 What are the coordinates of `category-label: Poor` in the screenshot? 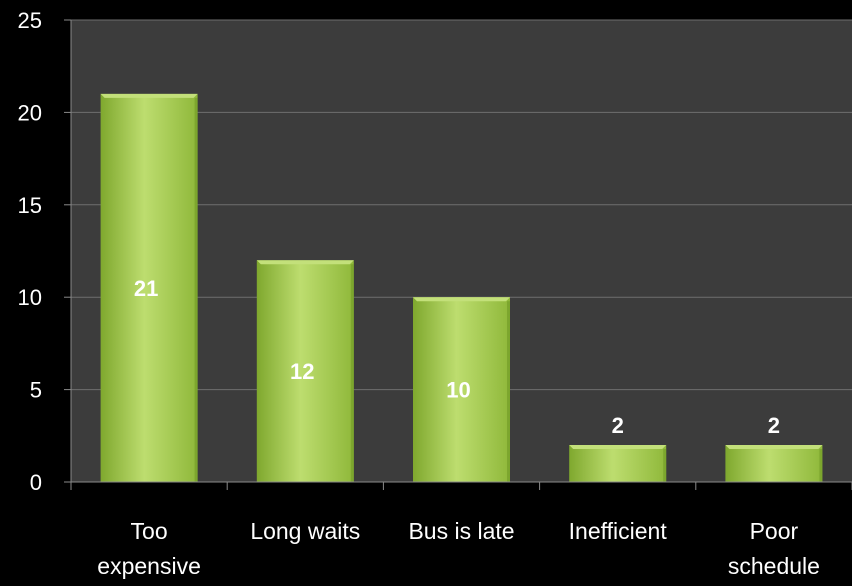 It's located at (774, 531).